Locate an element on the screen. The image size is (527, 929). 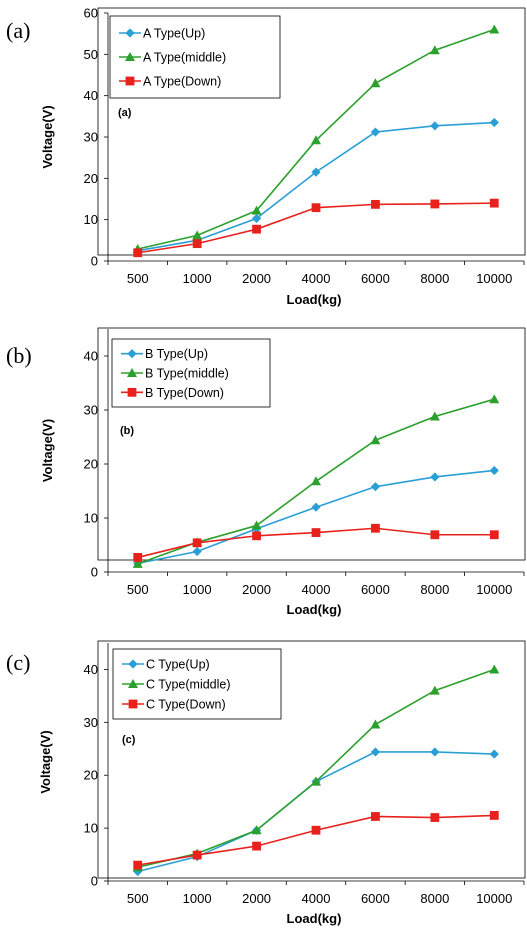
series-line is located at coordinates (316, 812).